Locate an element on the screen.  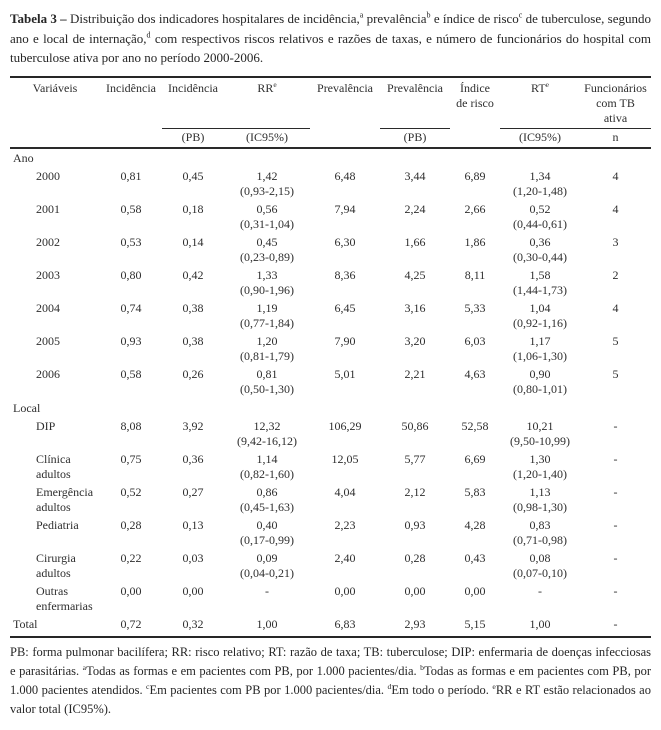
cell-prevalencia-pb: 3,16 is located at coordinates (415, 307).